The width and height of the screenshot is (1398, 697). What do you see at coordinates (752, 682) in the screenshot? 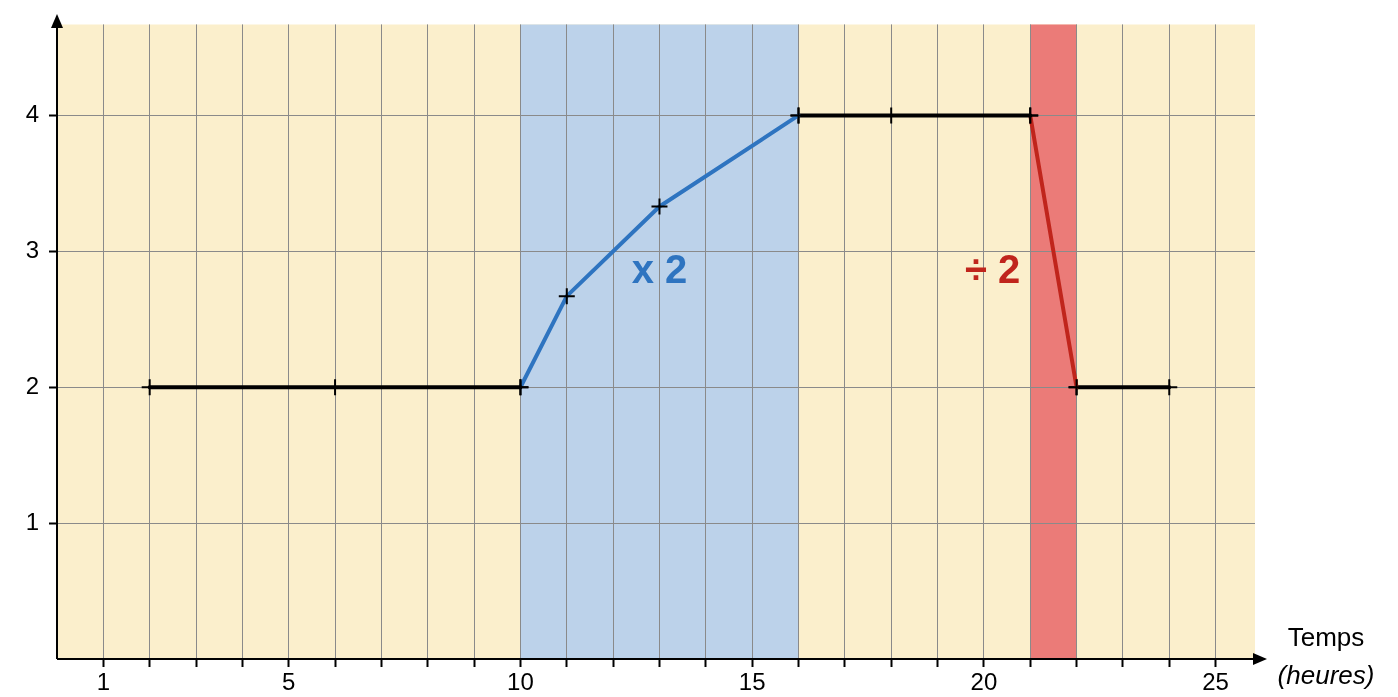
I see `x-tick-label: 15` at bounding box center [752, 682].